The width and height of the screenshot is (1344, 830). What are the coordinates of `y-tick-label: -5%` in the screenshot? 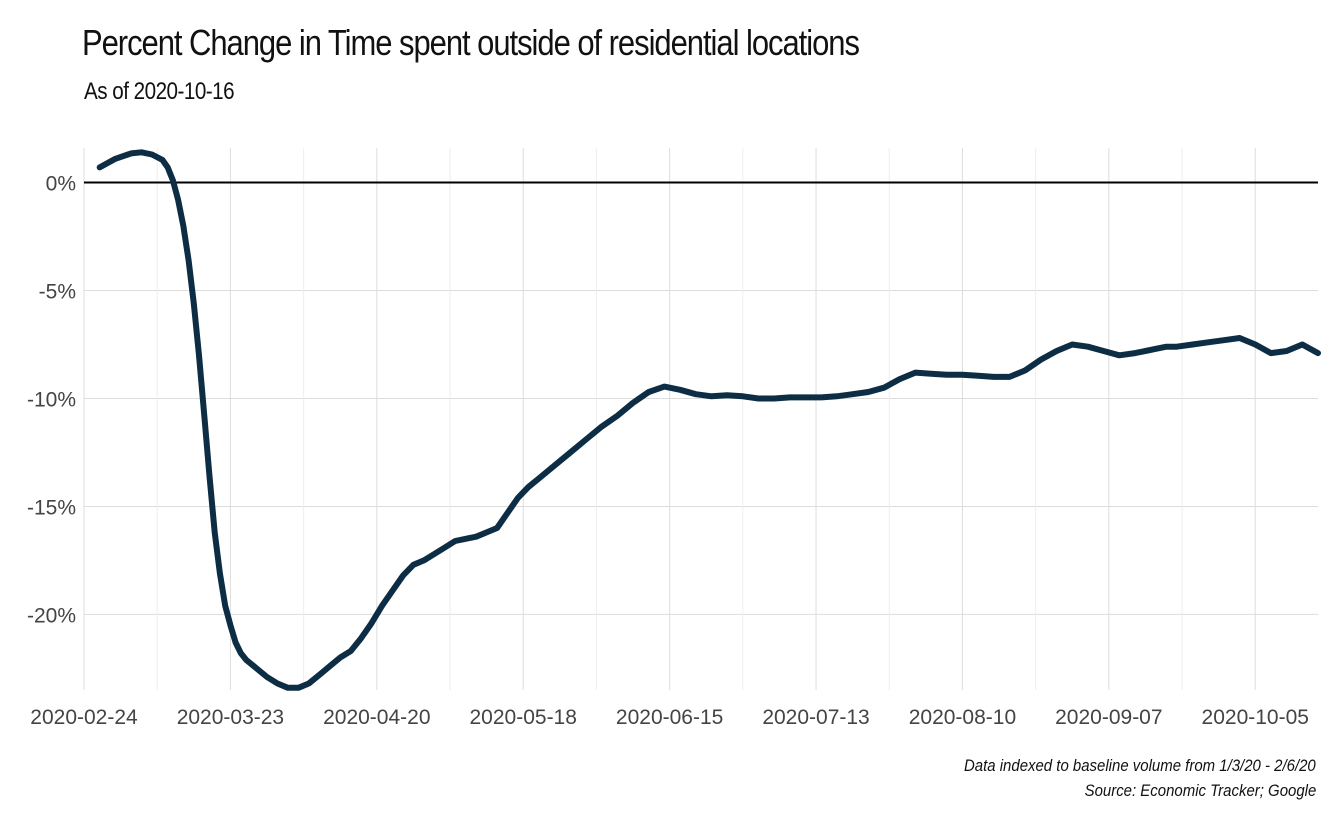 It's located at (57, 292).